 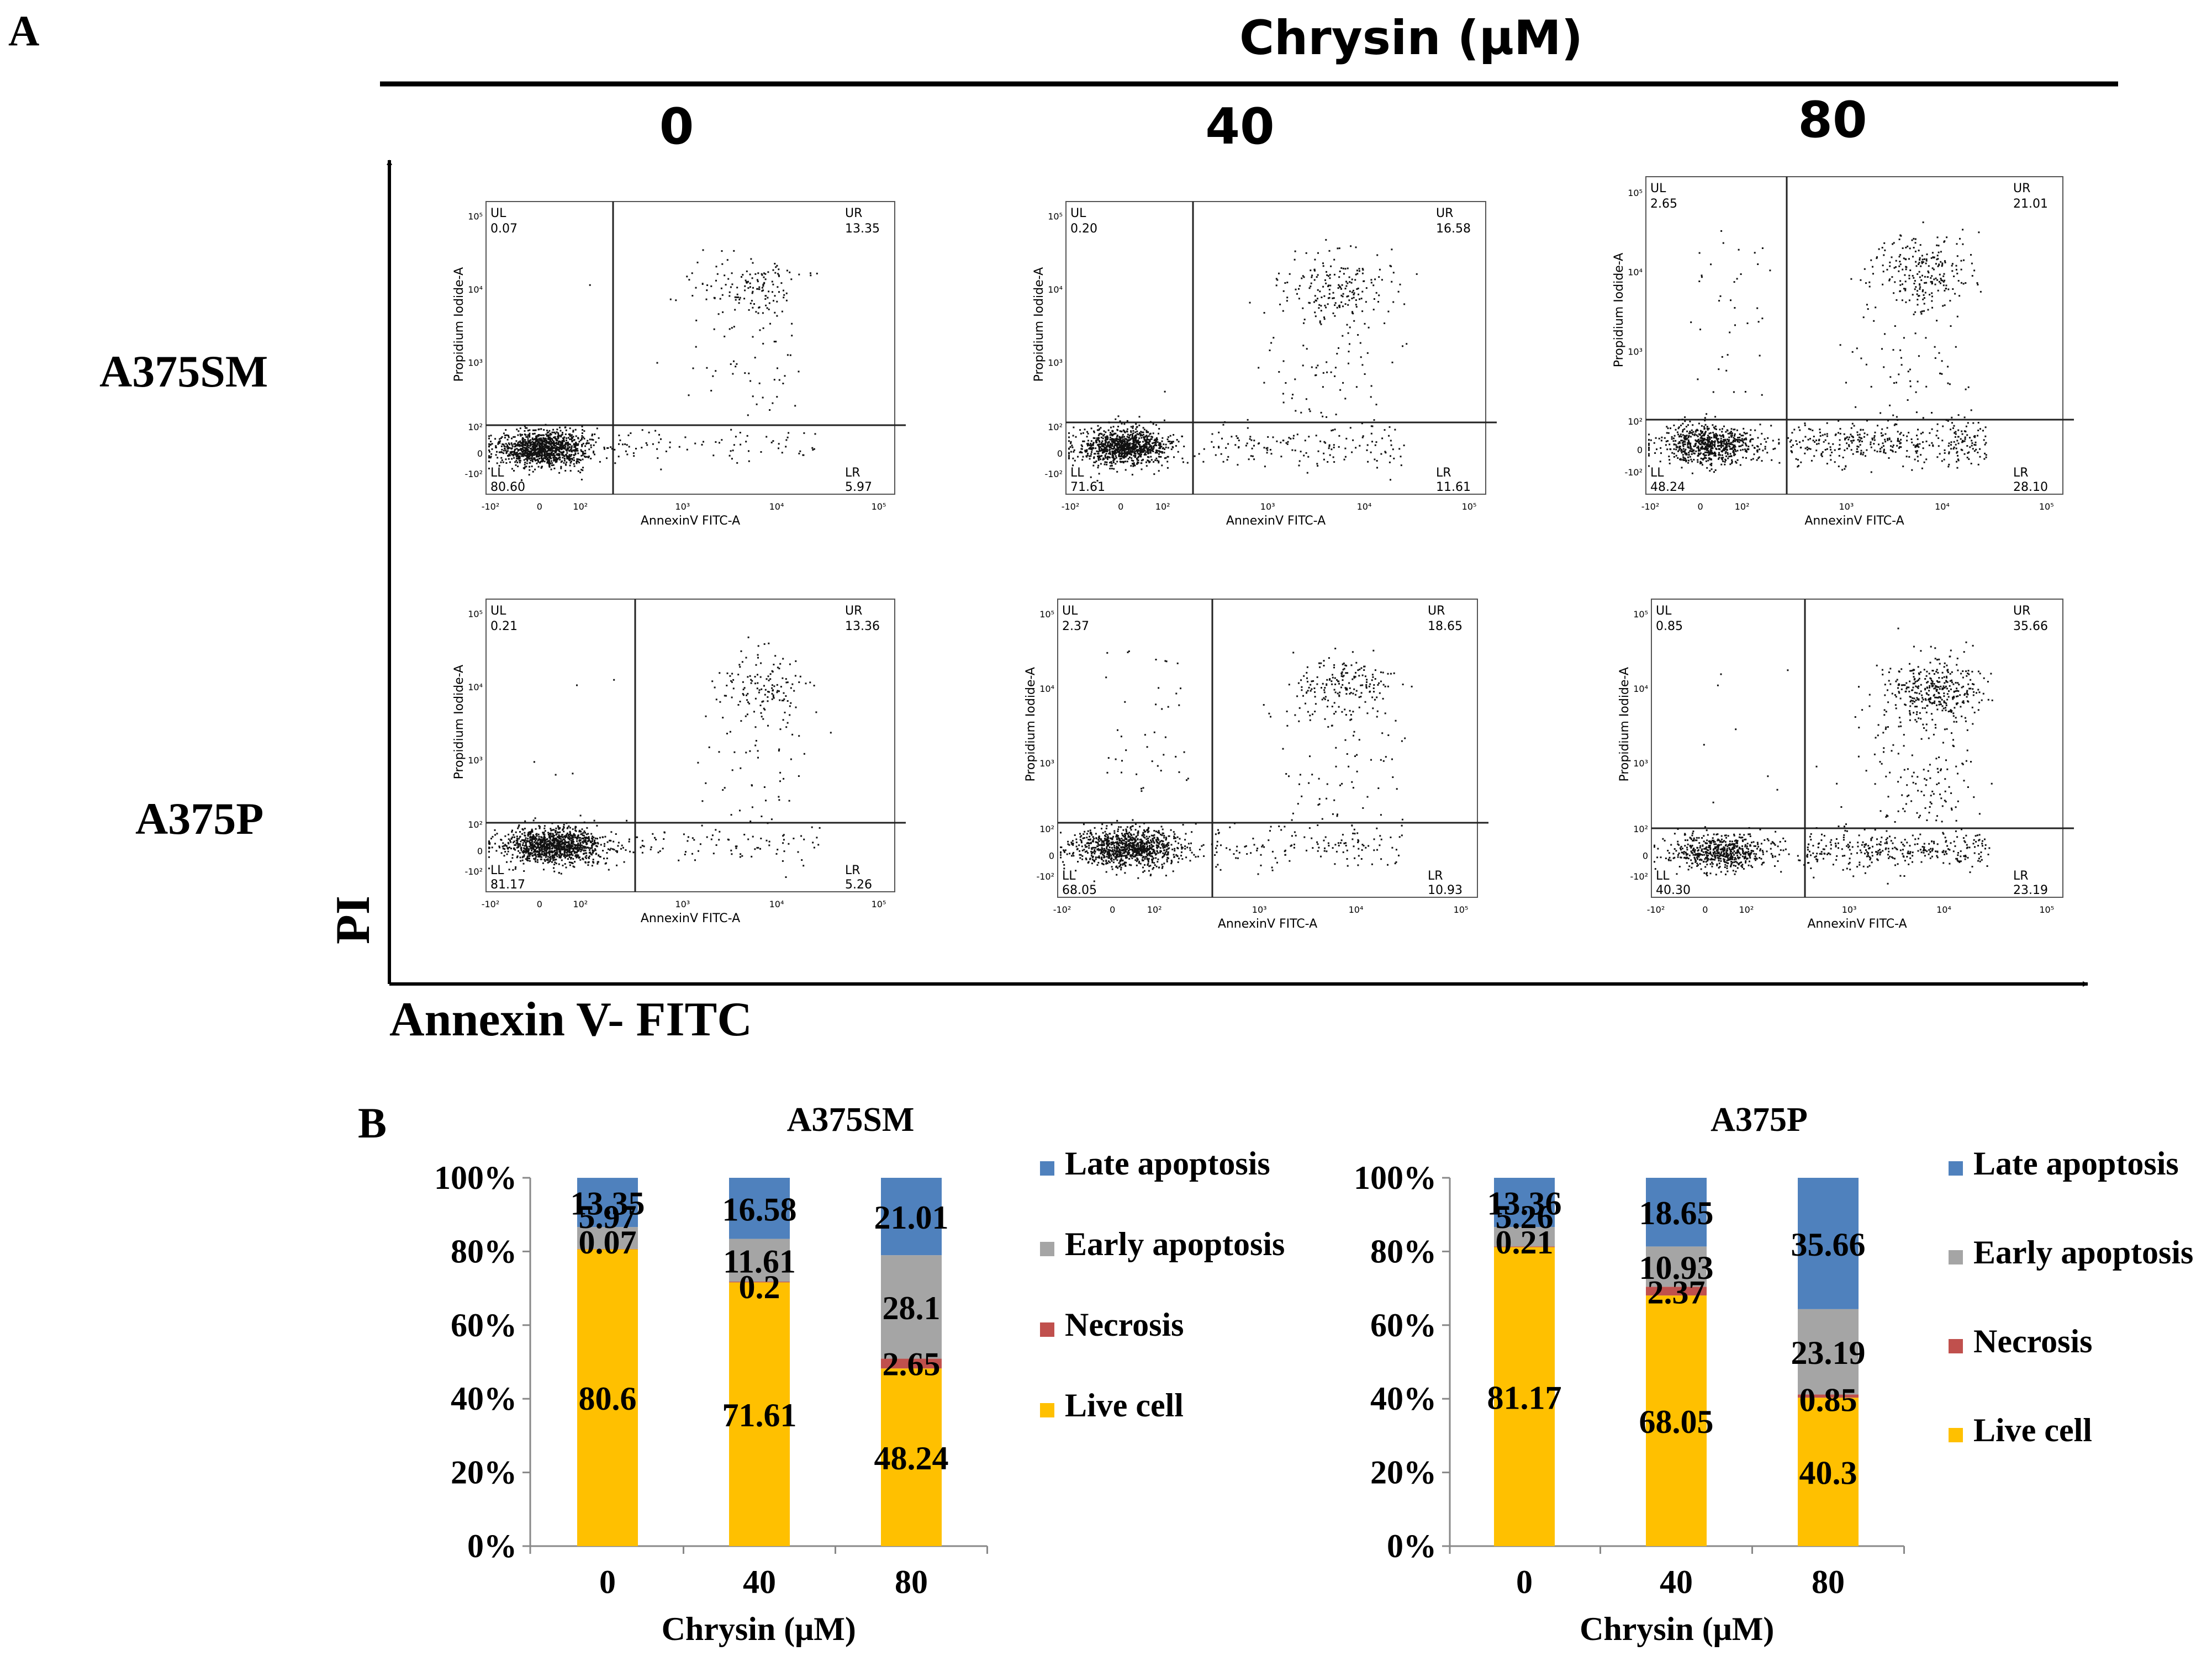 I want to click on bar-data-label: 0.21, so click(x=1525, y=1242).